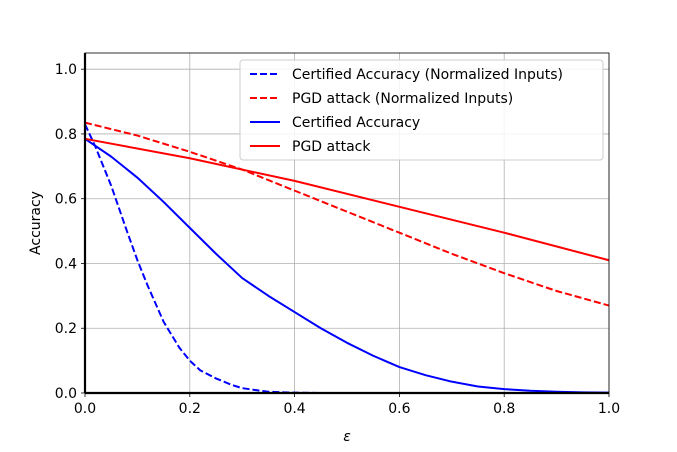 This screenshot has width=677, height=452. I want to click on y-tick-label: 0.0, so click(66, 394).